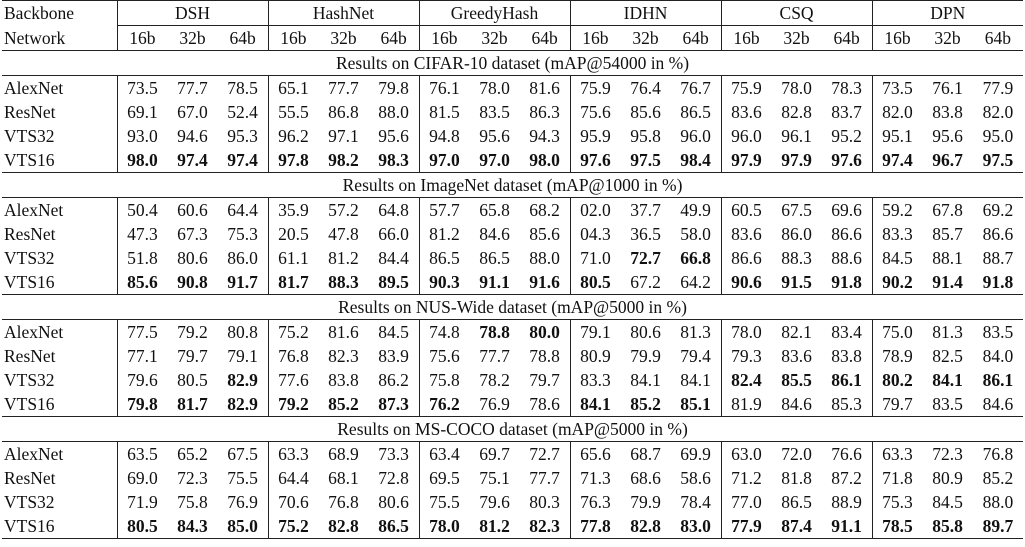 This screenshot has height=547, width=1025. I want to click on value-cell: 82.1, so click(796, 332).